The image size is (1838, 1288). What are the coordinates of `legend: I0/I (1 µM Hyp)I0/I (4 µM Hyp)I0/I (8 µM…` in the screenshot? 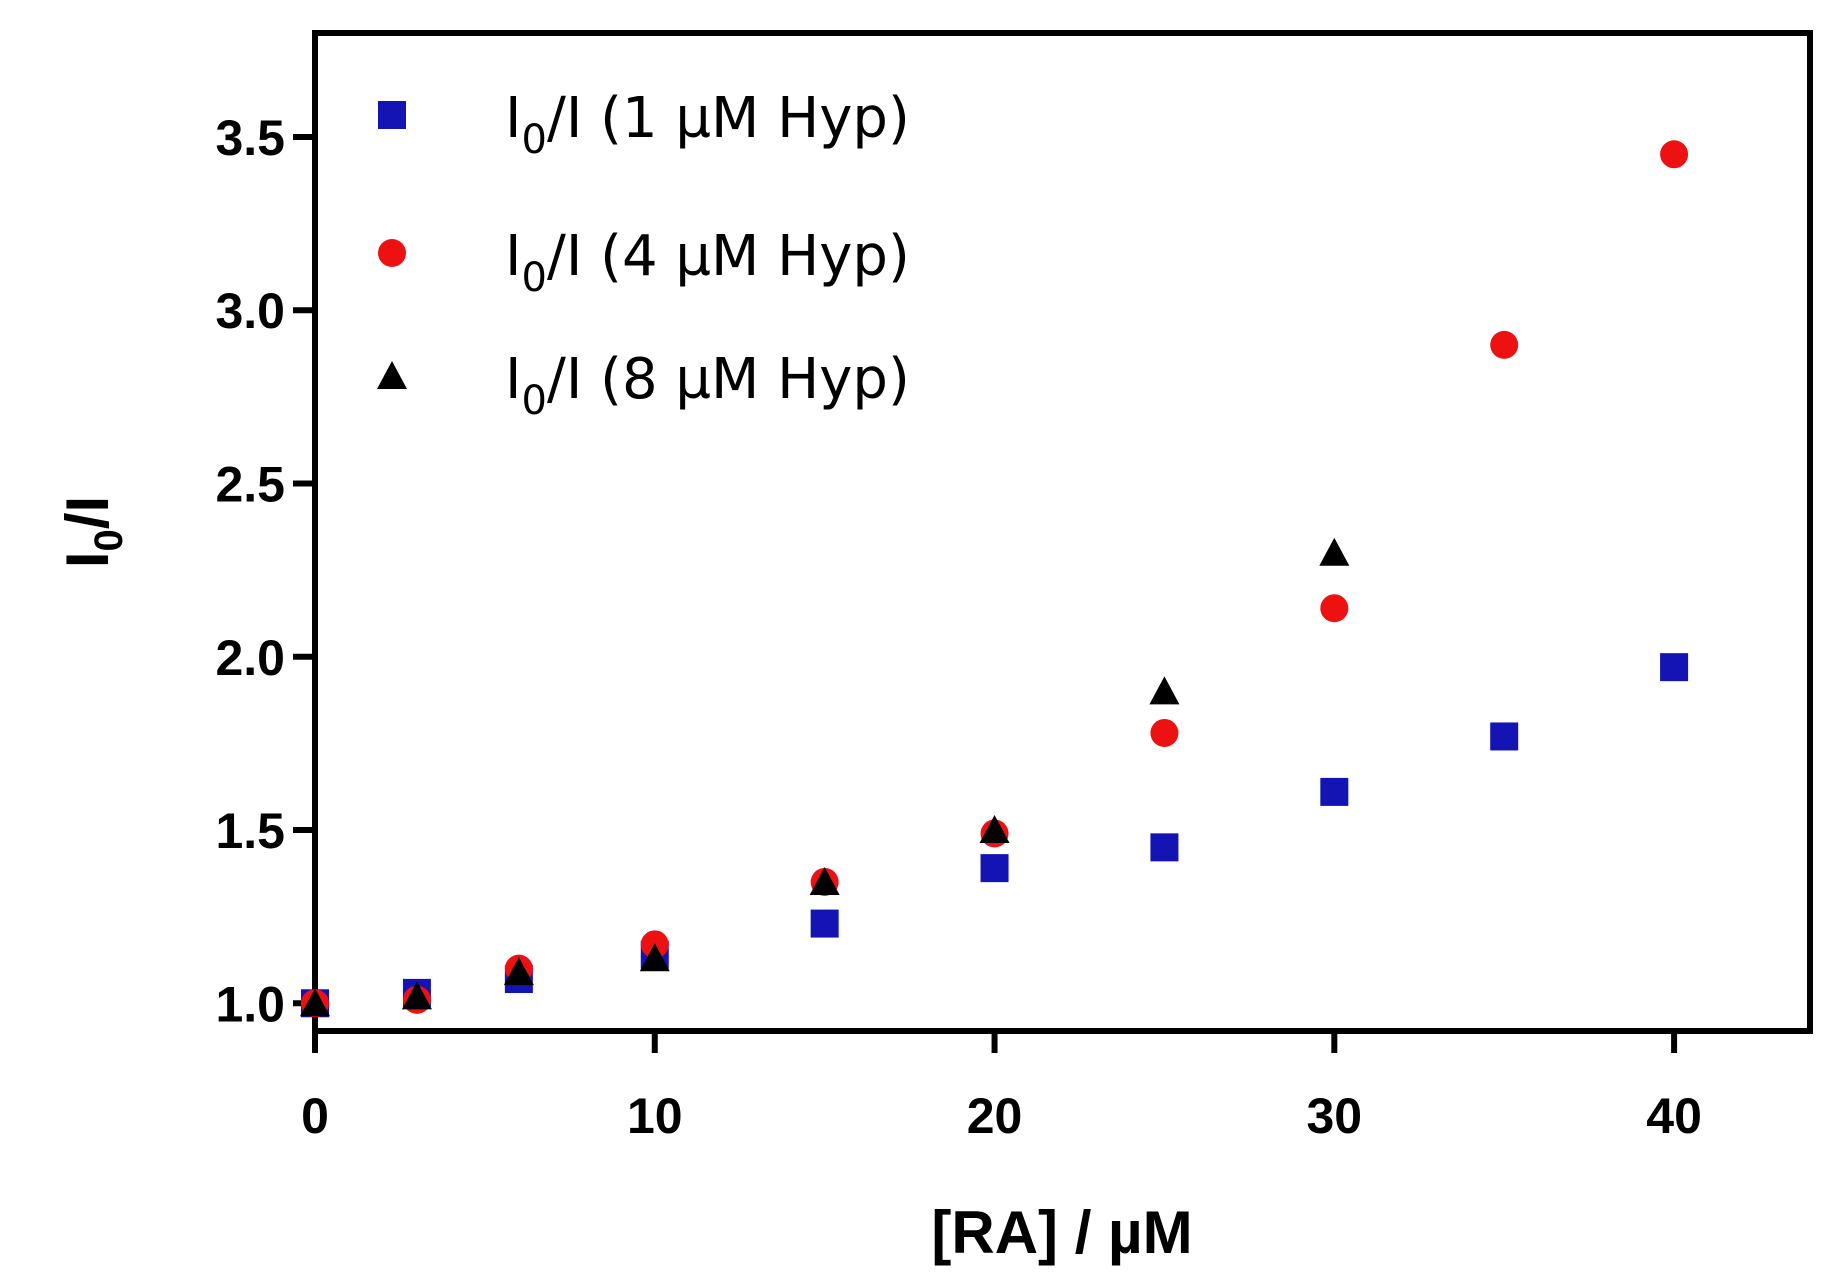 It's located at (643, 255).